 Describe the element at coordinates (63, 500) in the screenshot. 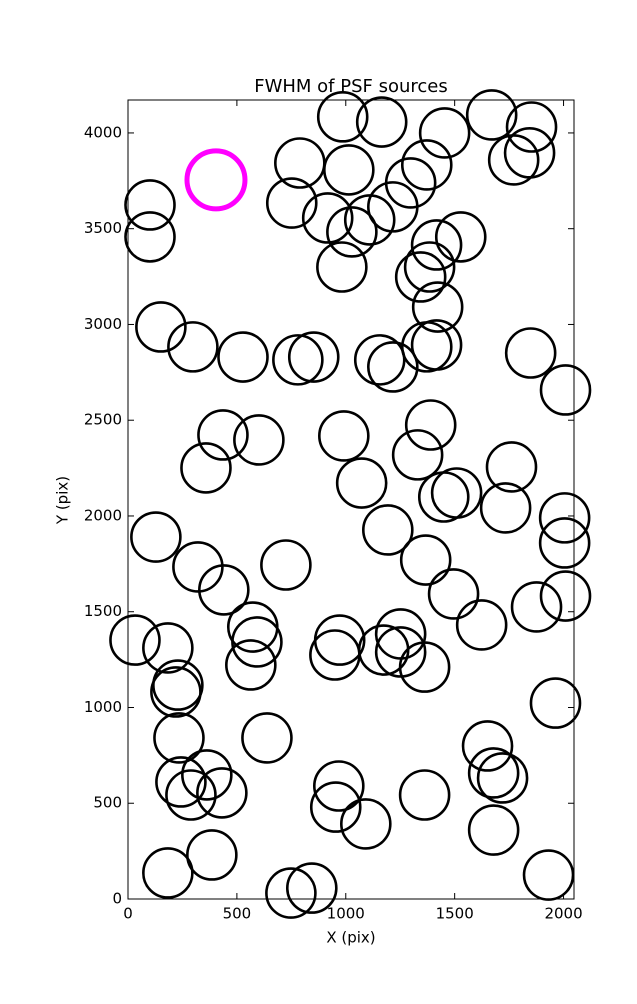

I see `y-axis-label: Y (pix)` at that location.